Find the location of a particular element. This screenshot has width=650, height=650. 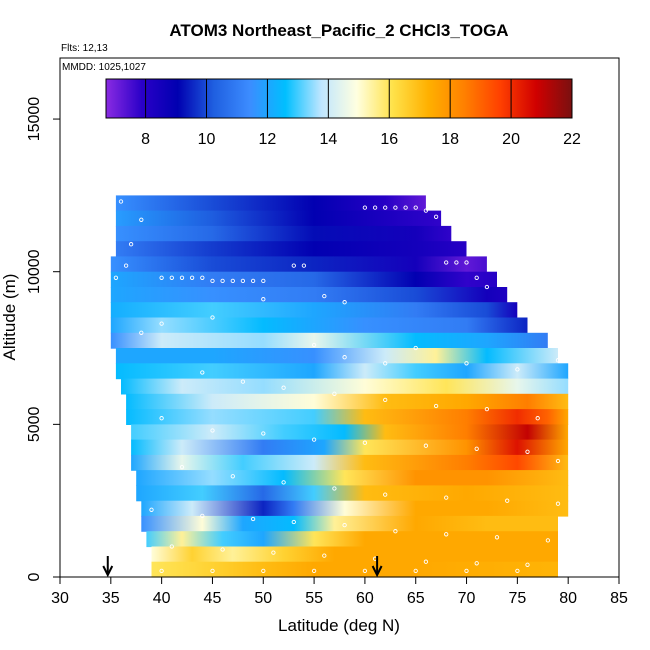

colorbar-tick-label: 22 is located at coordinates (572, 139).